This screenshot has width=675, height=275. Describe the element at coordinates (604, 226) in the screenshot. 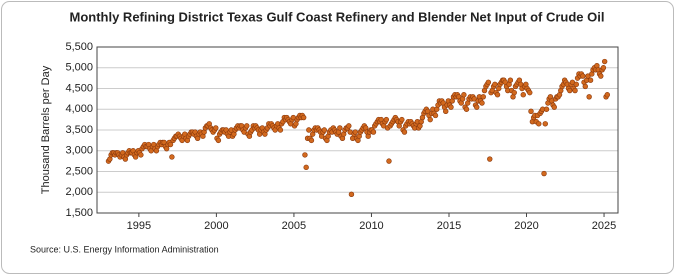

I see `x-tick-label: 2025` at that location.